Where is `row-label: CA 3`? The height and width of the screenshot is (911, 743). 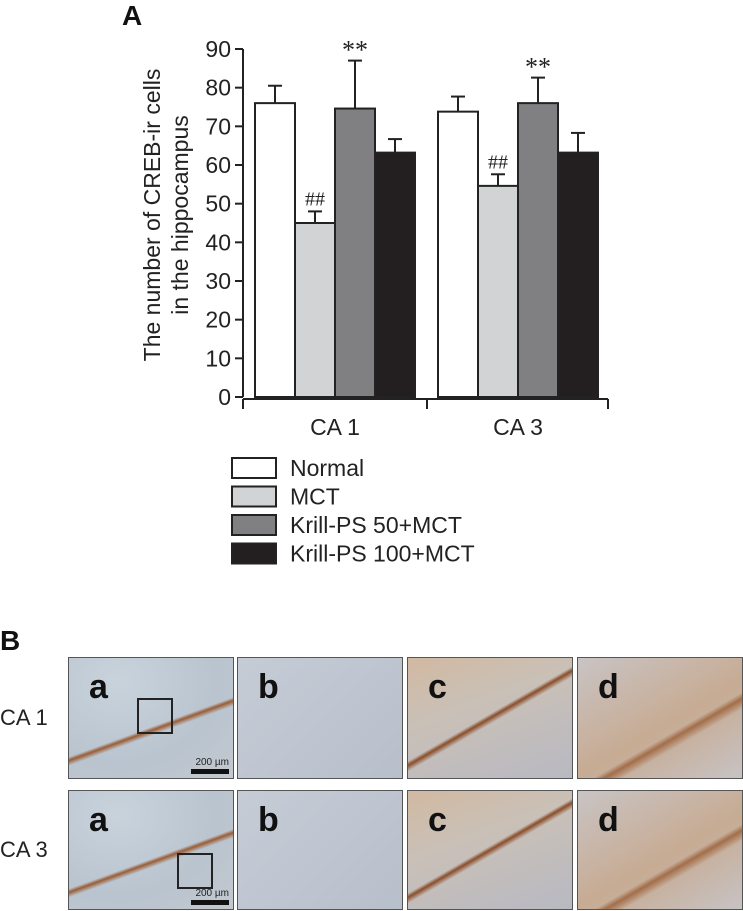 row-label: CA 3 is located at coordinates (24, 849).